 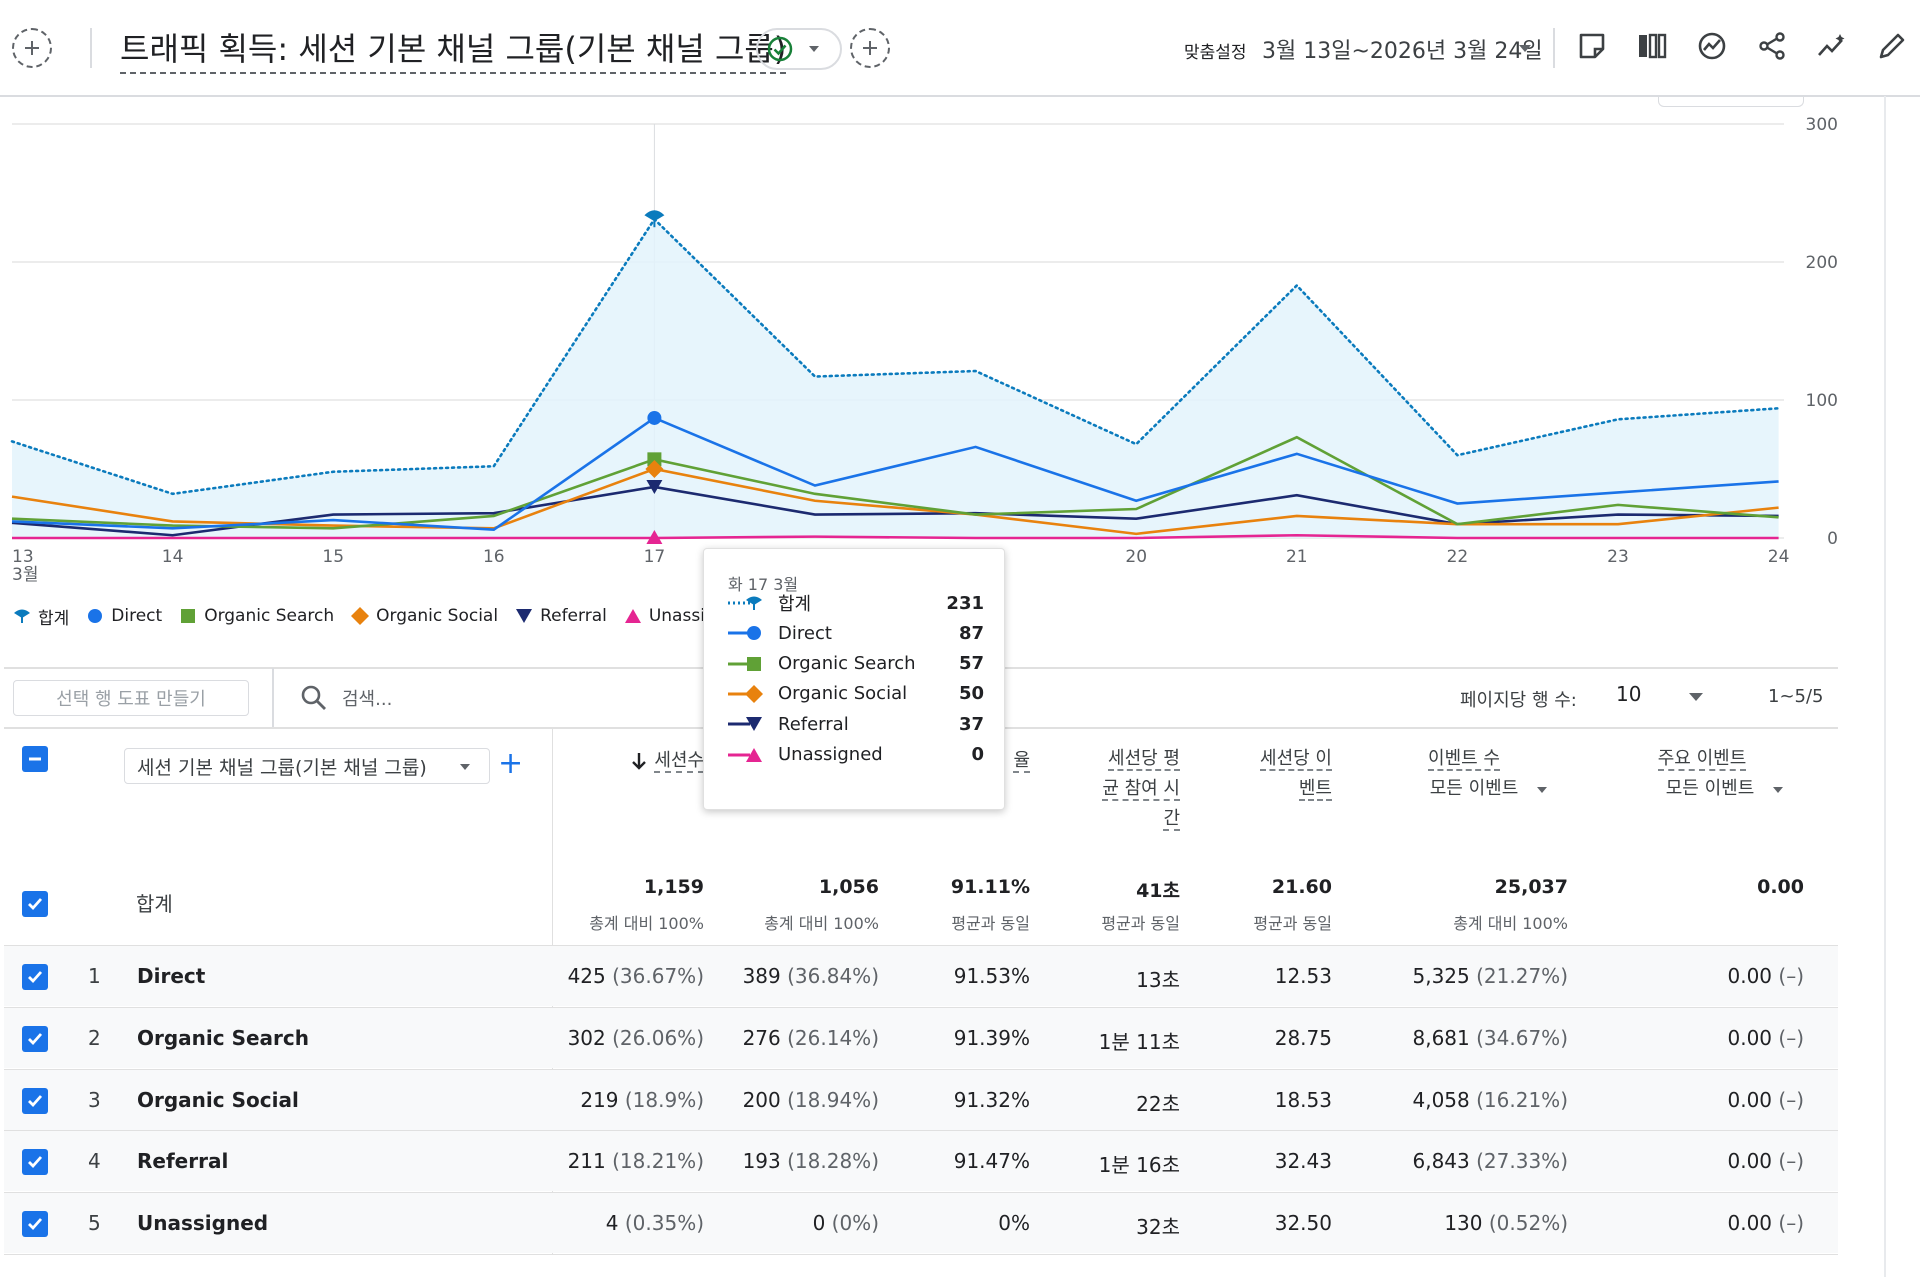 What do you see at coordinates (1522, 1161) in the screenshot?
I see `percent: (27.33%)` at bounding box center [1522, 1161].